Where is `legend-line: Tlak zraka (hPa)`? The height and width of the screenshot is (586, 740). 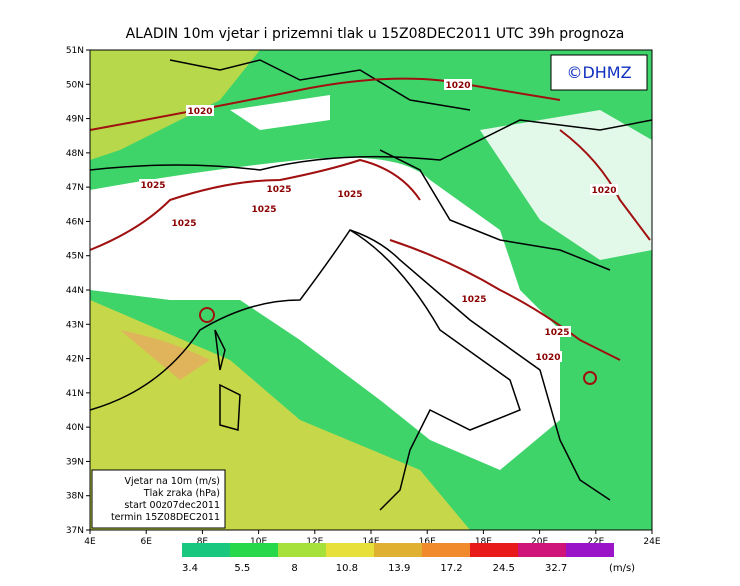 legend-line: Tlak zraka (hPa) is located at coordinates (181, 493).